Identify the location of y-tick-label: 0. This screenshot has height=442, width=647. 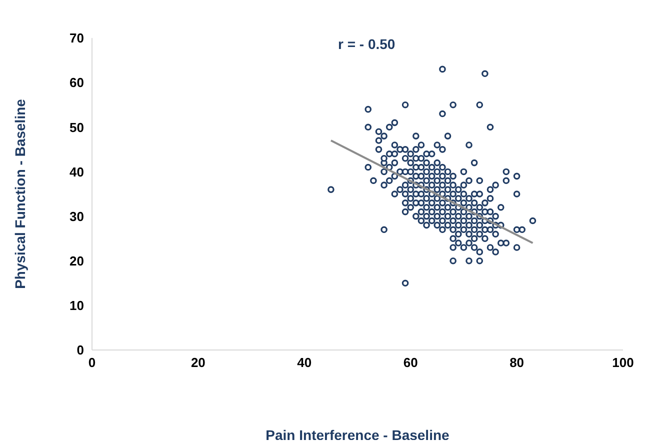
(80, 350).